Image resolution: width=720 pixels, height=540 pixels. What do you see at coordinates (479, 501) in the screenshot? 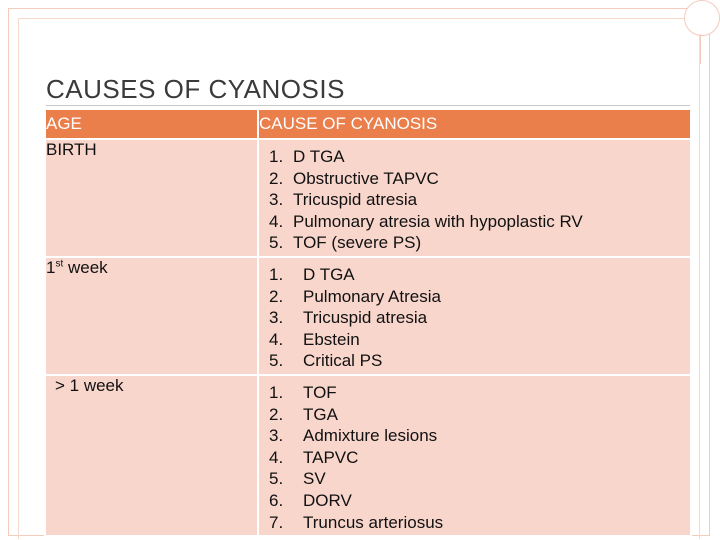
I see `list-item: 6. DORV` at bounding box center [479, 501].